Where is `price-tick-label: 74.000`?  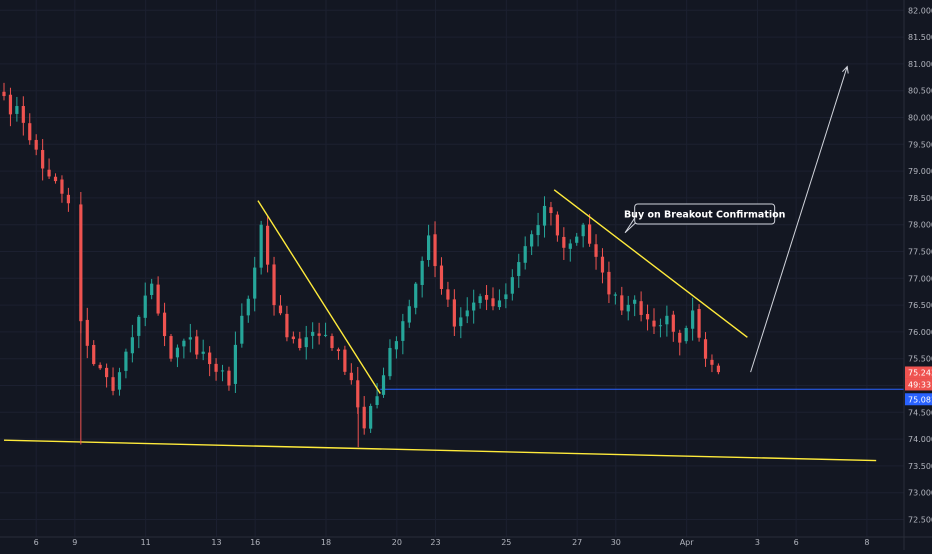
price-tick-label: 74.000 is located at coordinates (920, 439).